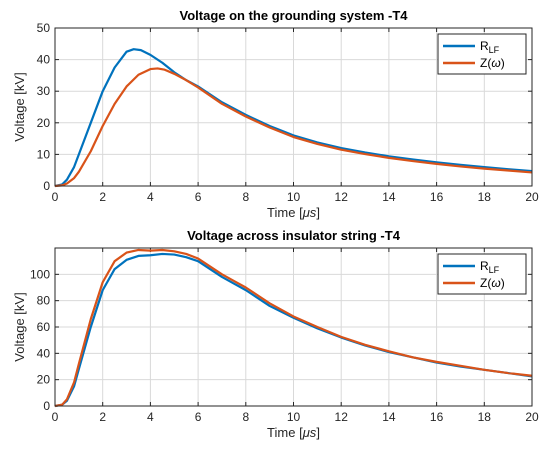 The image size is (550, 453). Describe the element at coordinates (40, 274) in the screenshot. I see `y-tick-label: 100` at that location.